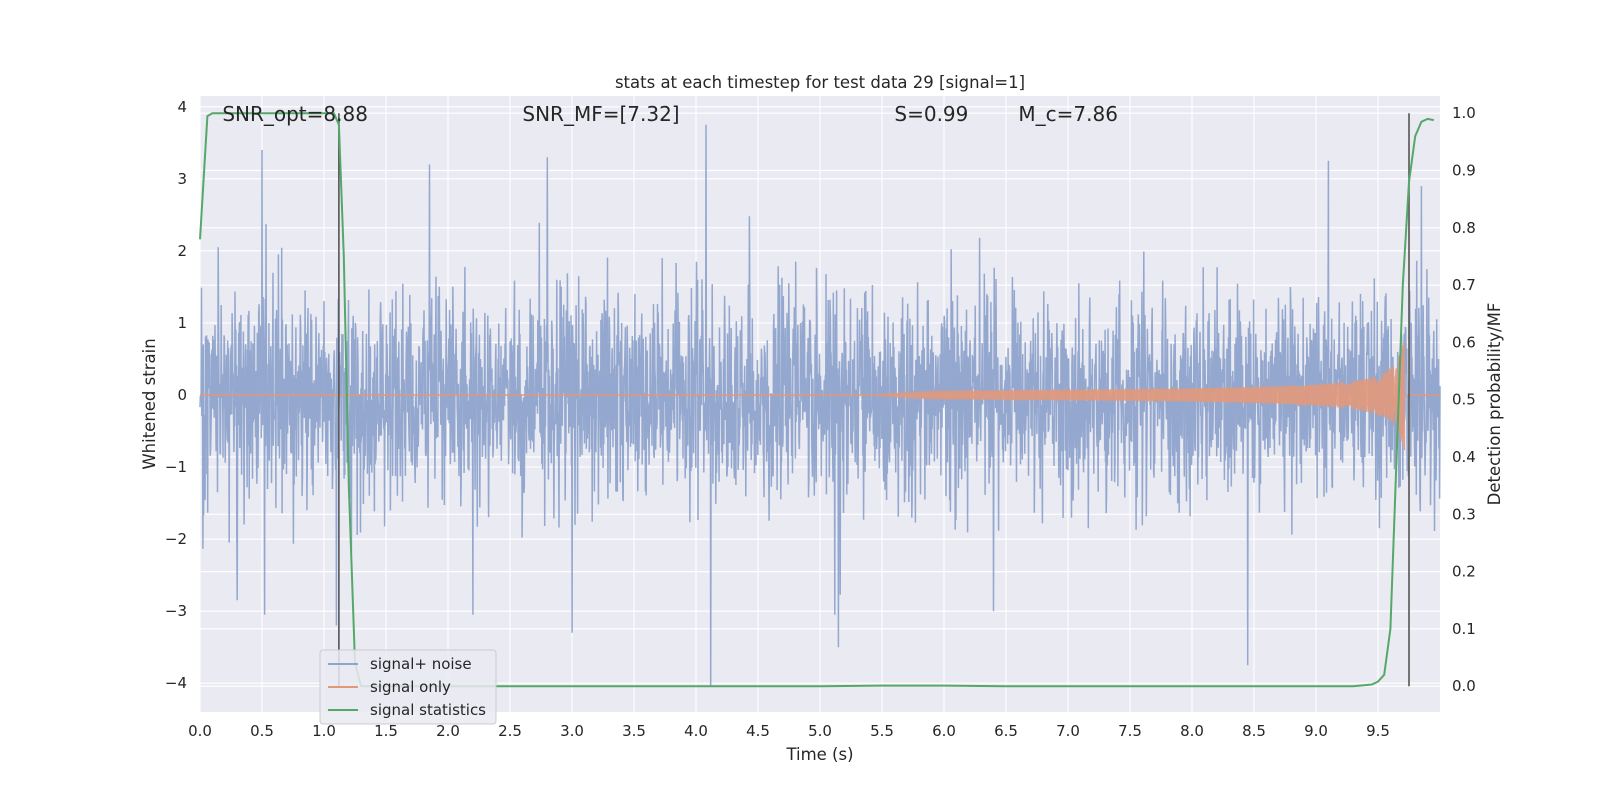 The image size is (1600, 800). I want to click on x-tick-label: 1.5, so click(386, 731).